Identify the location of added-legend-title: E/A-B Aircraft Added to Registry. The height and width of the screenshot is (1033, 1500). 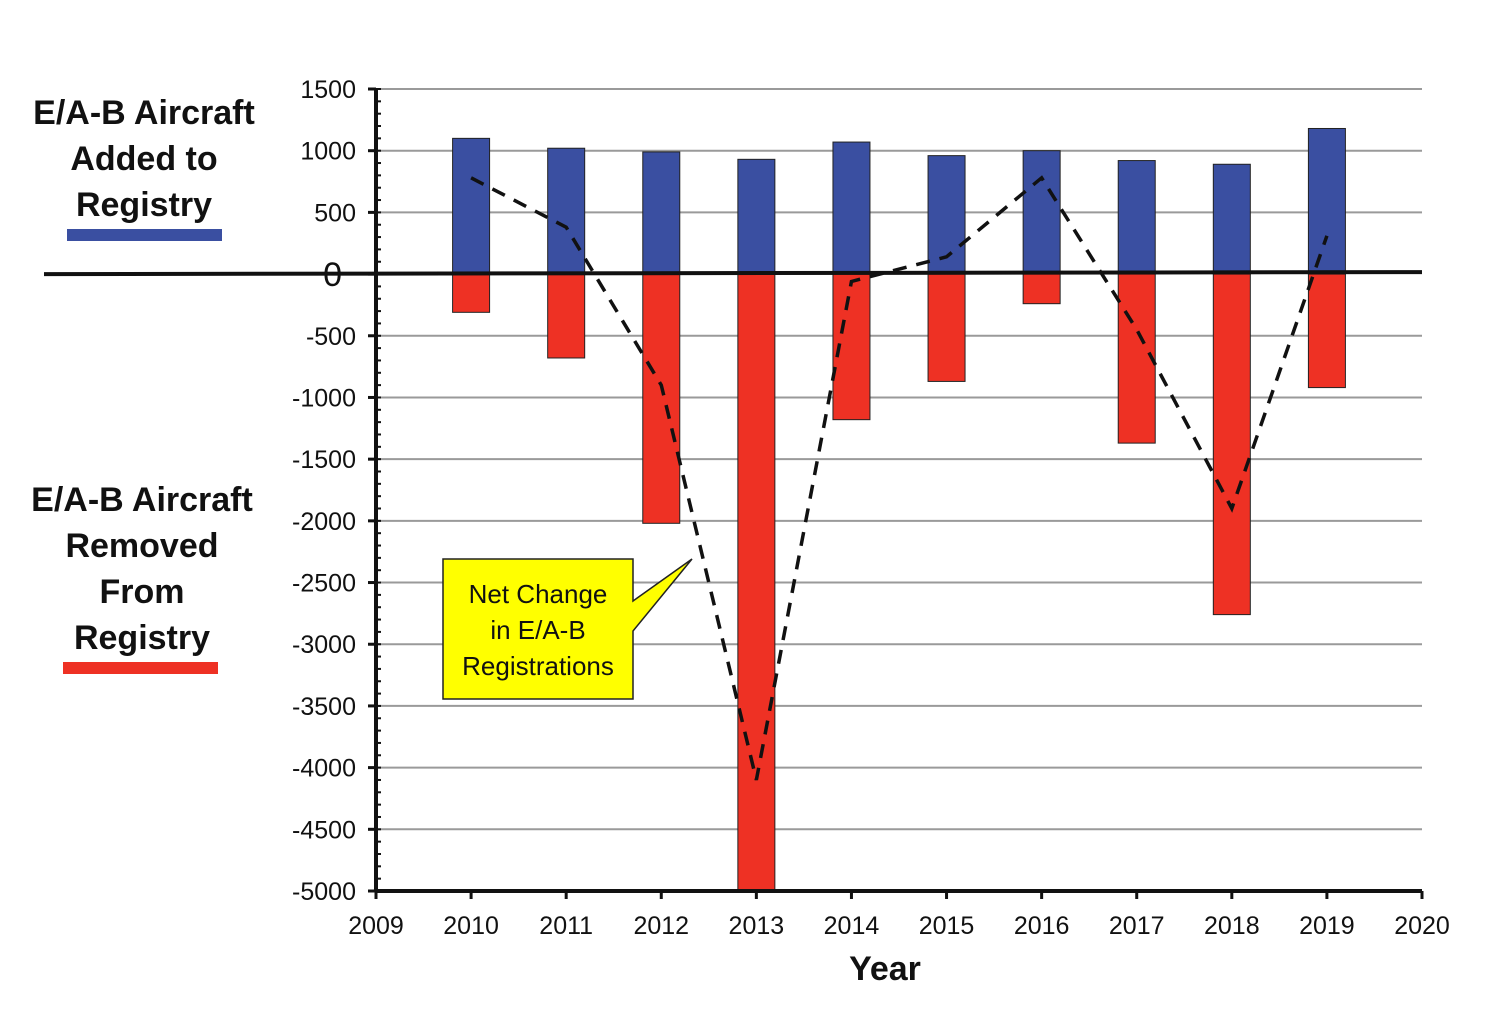
(144, 159).